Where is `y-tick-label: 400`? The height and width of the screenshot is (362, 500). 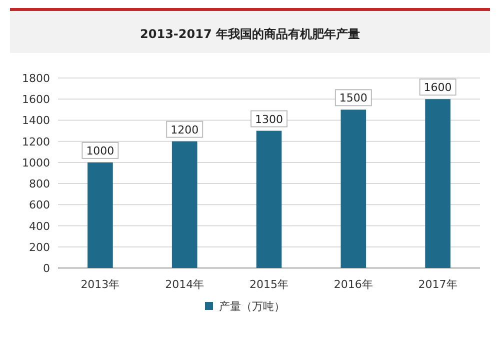
y-tick-label: 400 is located at coordinates (39, 226).